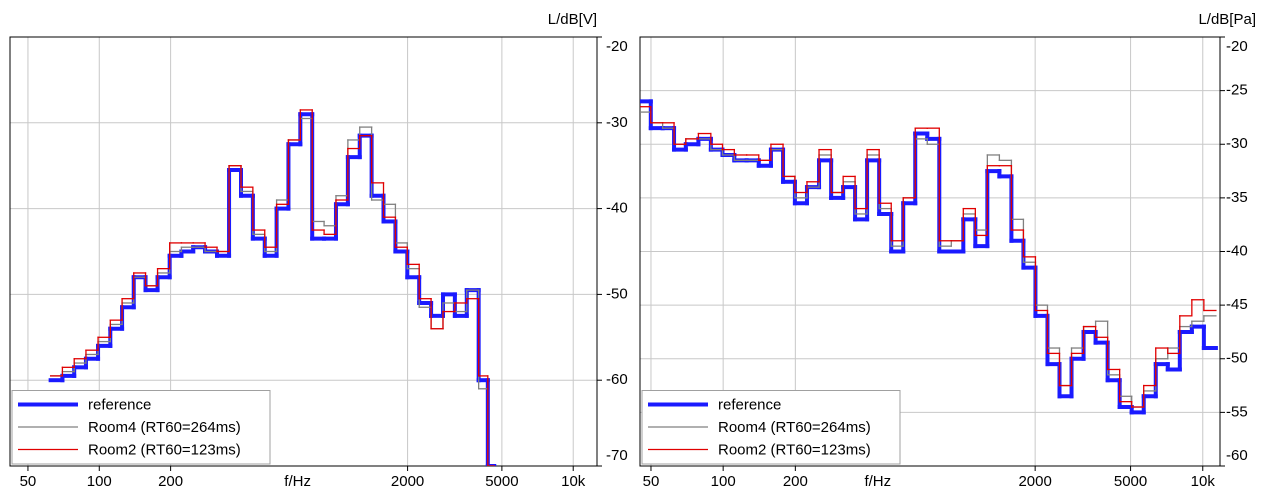  What do you see at coordinates (1237, 90) in the screenshot?
I see `y-tick-label: -25` at bounding box center [1237, 90].